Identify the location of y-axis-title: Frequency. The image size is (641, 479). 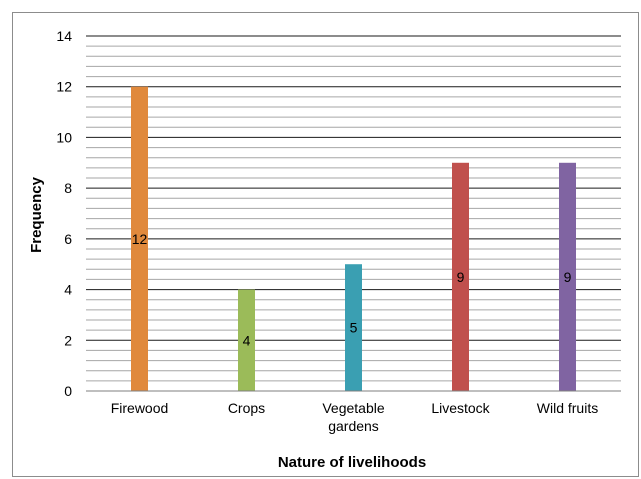
(36, 214).